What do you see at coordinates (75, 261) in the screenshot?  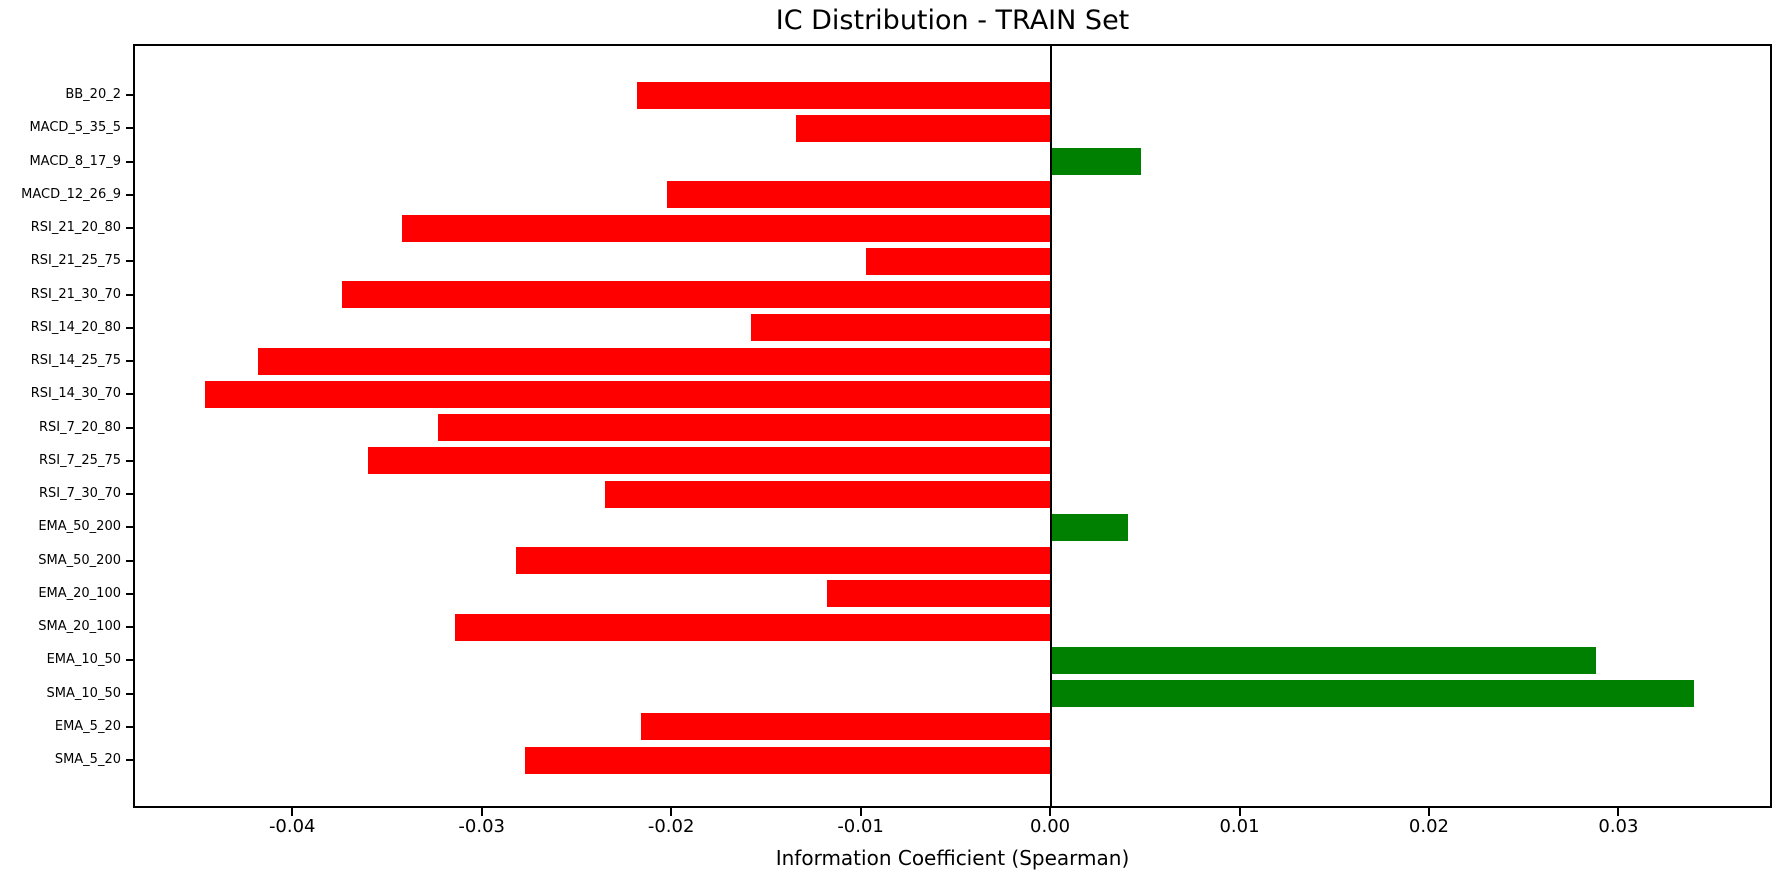 I see `y-tick-label-RSI_21_25_75: RSI_21_25_75` at bounding box center [75, 261].